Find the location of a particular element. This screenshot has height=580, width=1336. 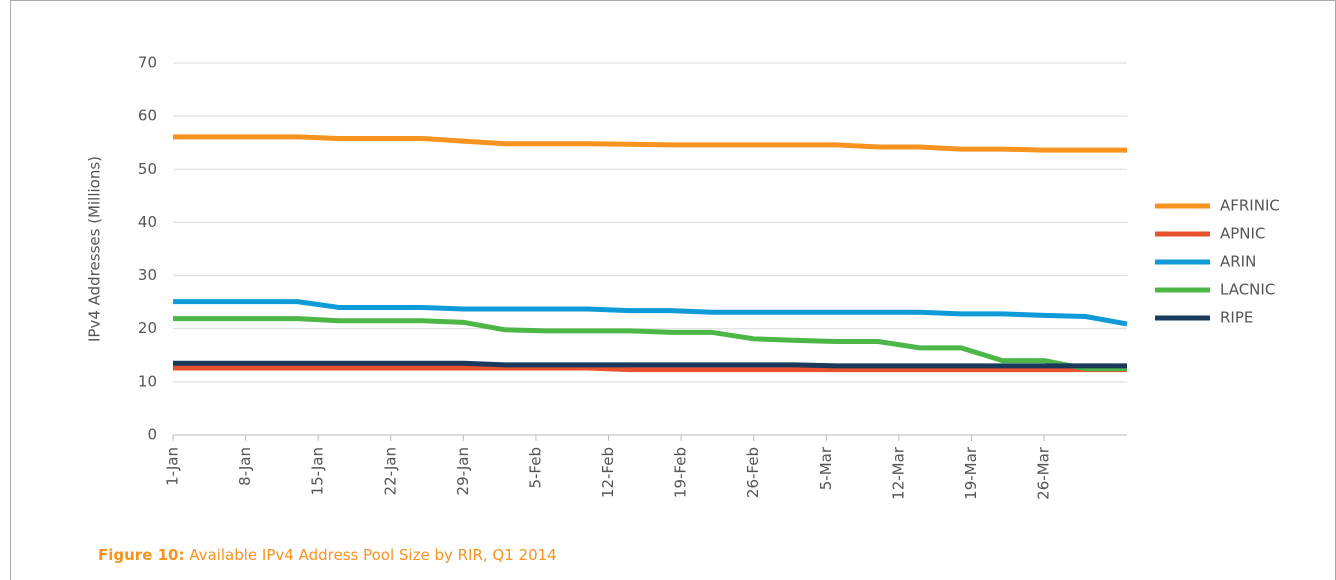

x-tick-label: 5-Feb is located at coordinates (535, 468).